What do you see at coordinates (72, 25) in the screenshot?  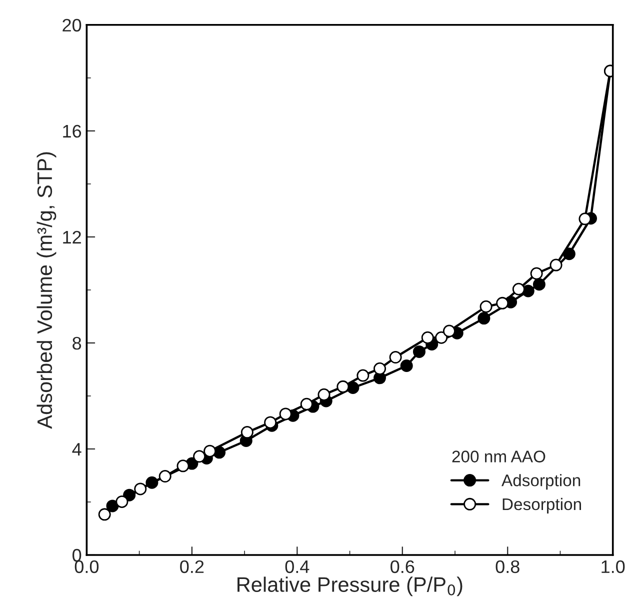 I see `y-tick-label: 20` at bounding box center [72, 25].